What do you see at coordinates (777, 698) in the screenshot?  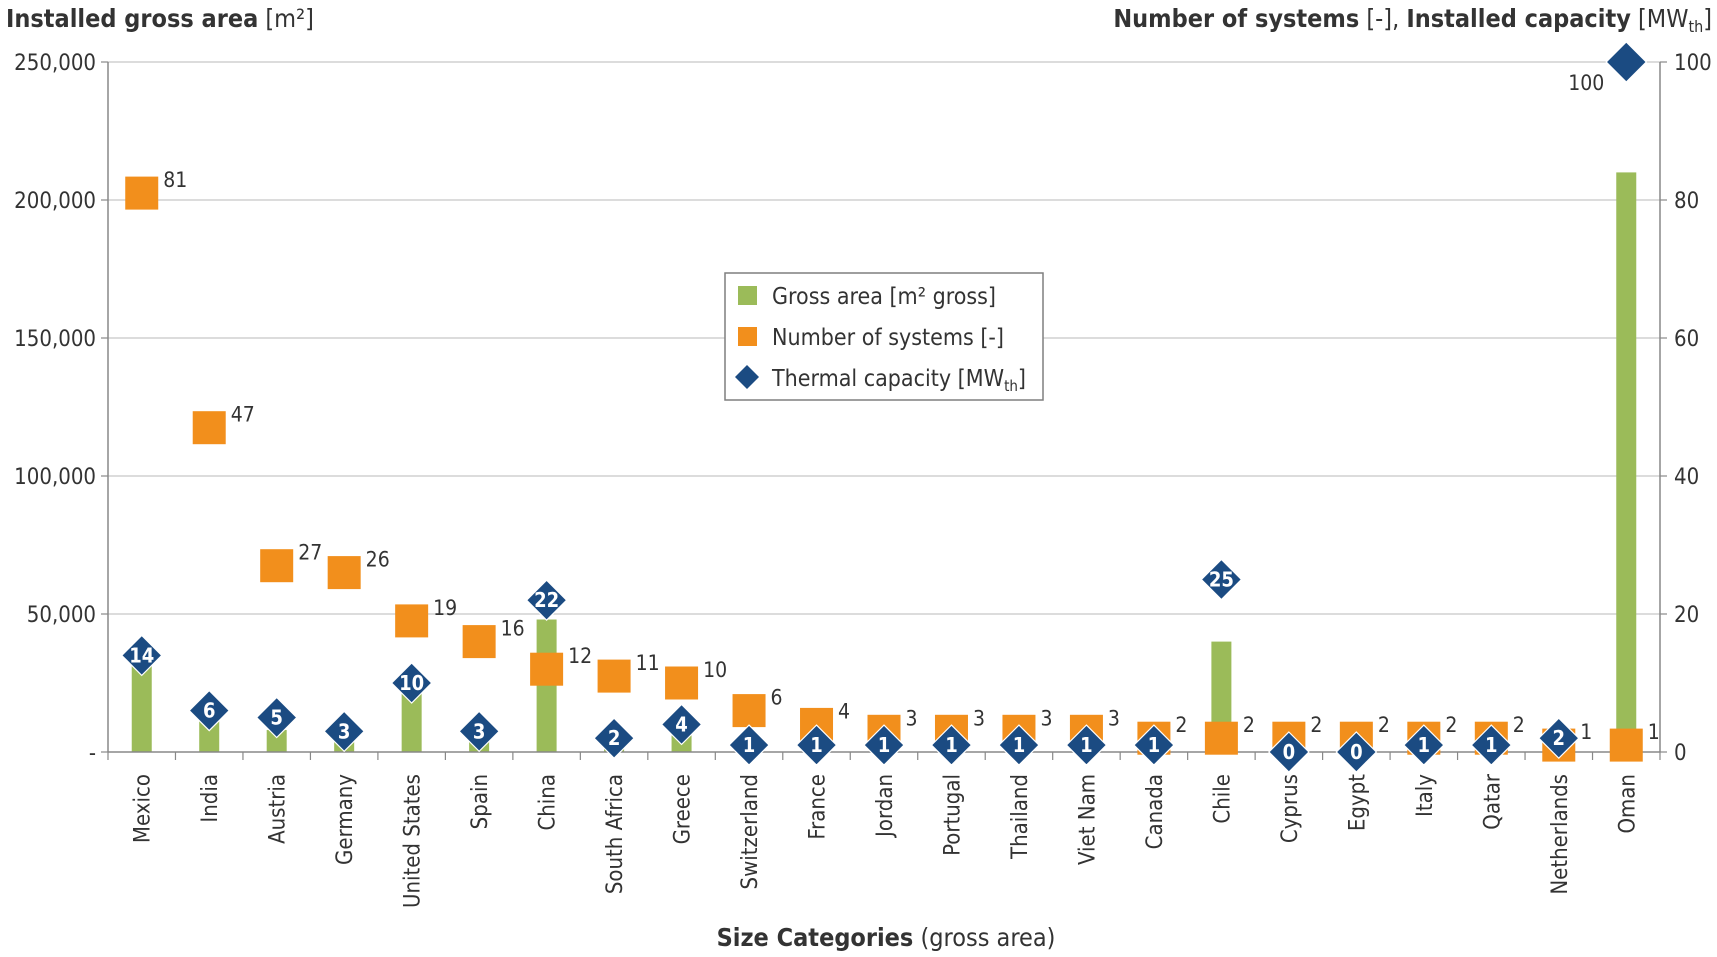 I see `label-number-of-systems-switzerland: 6` at bounding box center [777, 698].